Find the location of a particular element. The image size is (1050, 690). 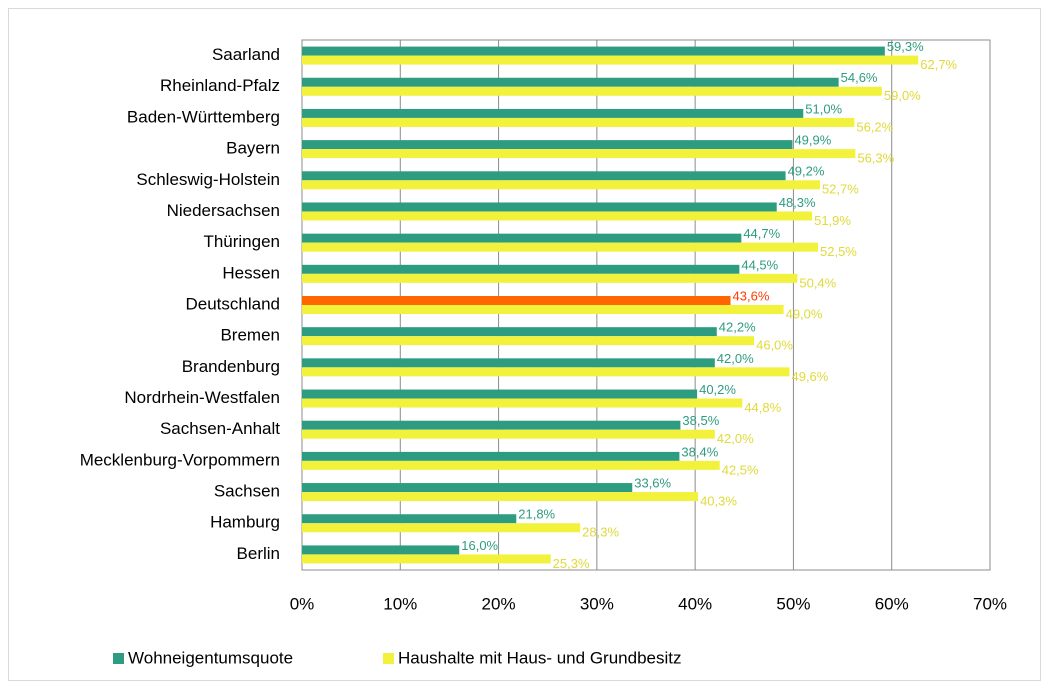

data-label: 44,7% is located at coordinates (761, 233).